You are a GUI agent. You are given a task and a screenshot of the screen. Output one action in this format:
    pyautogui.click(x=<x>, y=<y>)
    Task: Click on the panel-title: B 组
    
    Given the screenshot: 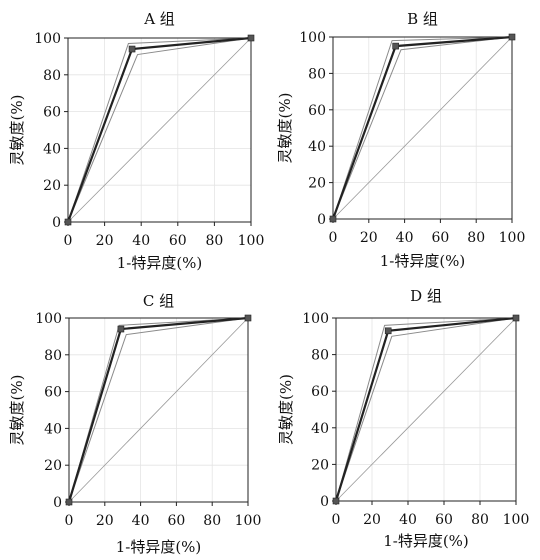 What is the action you would take?
    pyautogui.click(x=422, y=19)
    